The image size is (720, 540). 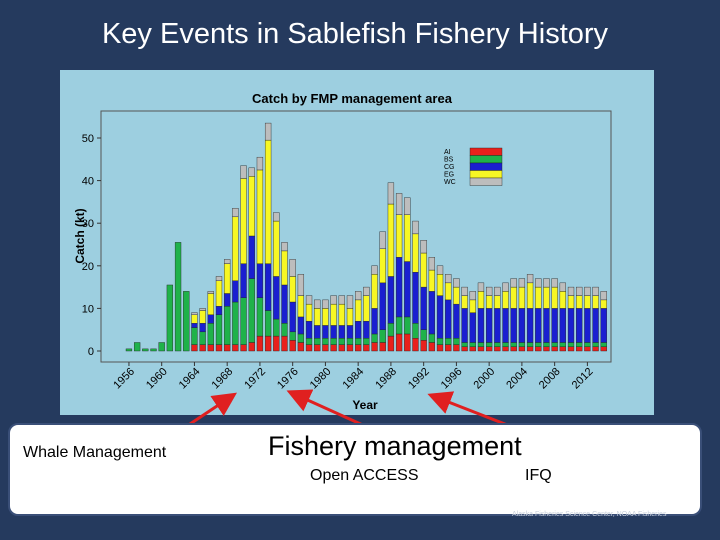 I want to click on bar-wc-2014, so click(x=603, y=296).